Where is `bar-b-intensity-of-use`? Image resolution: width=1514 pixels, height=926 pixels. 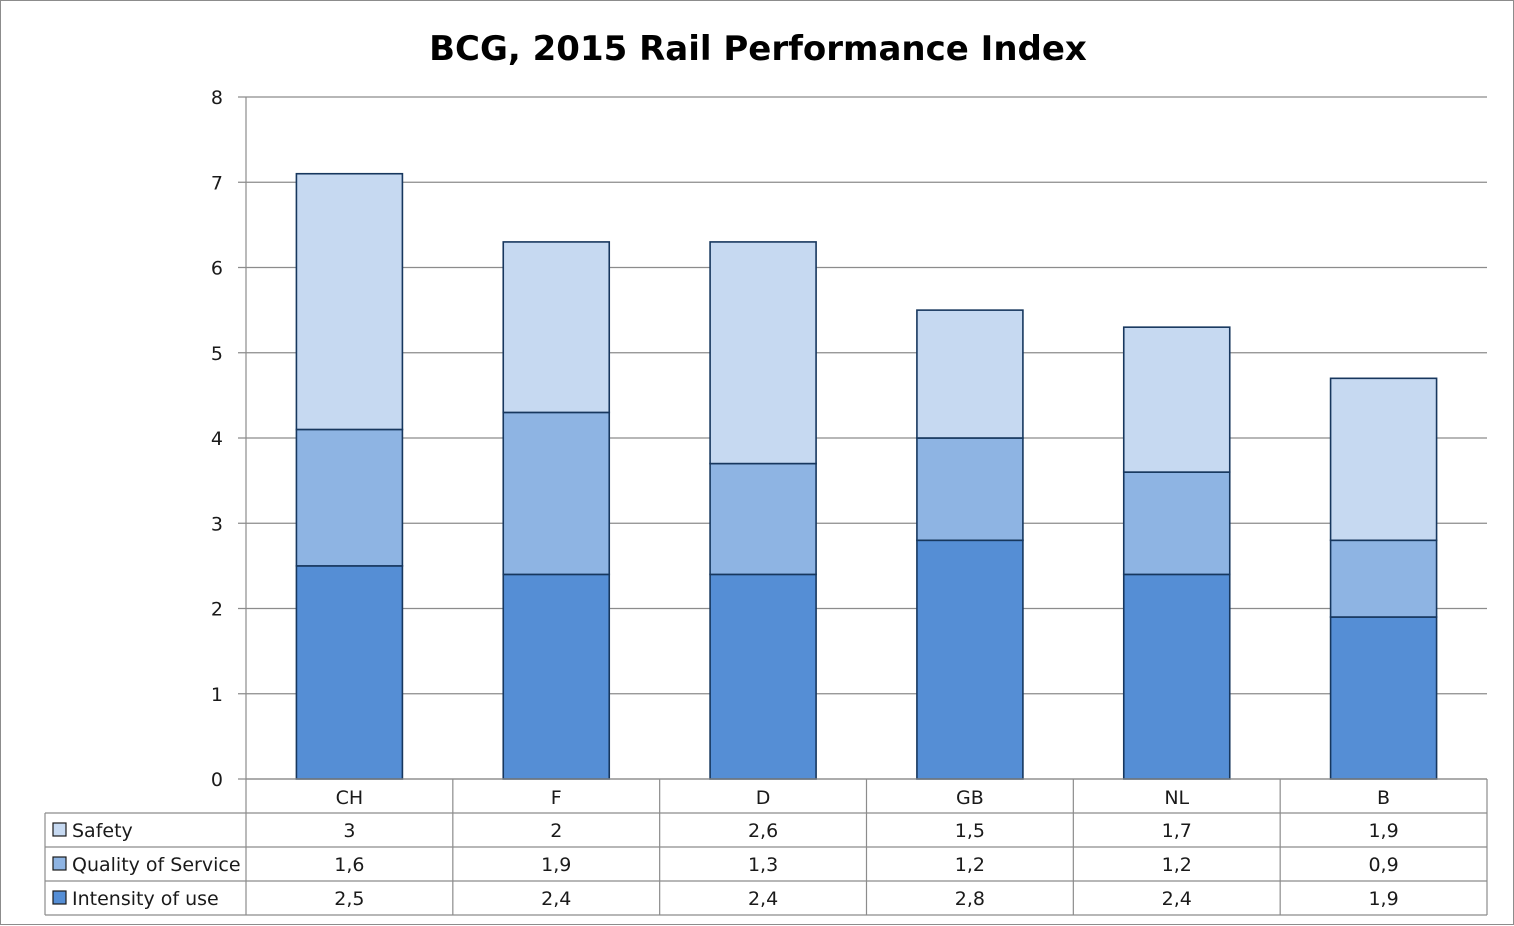 bar-b-intensity-of-use is located at coordinates (1383, 698).